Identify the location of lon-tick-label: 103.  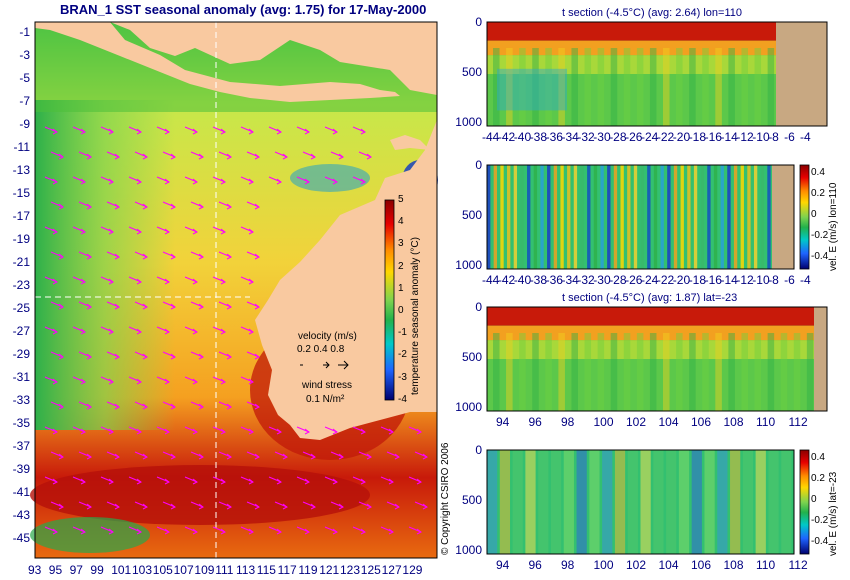
(142, 570).